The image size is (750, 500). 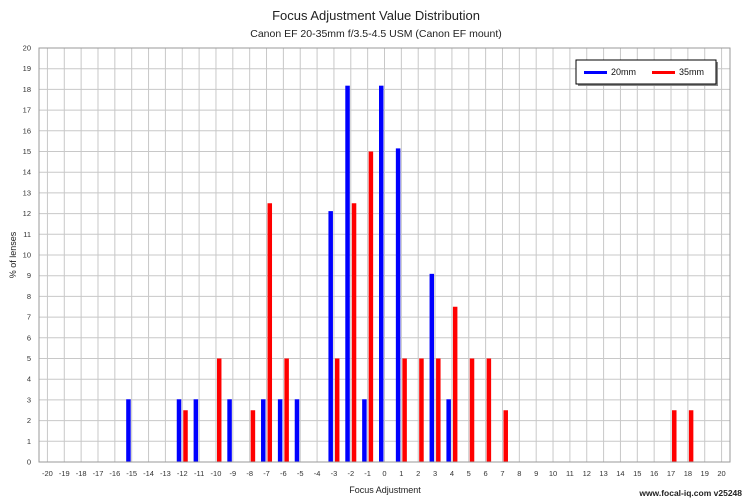 What do you see at coordinates (705, 473) in the screenshot?
I see `x-tick-label: 19` at bounding box center [705, 473].